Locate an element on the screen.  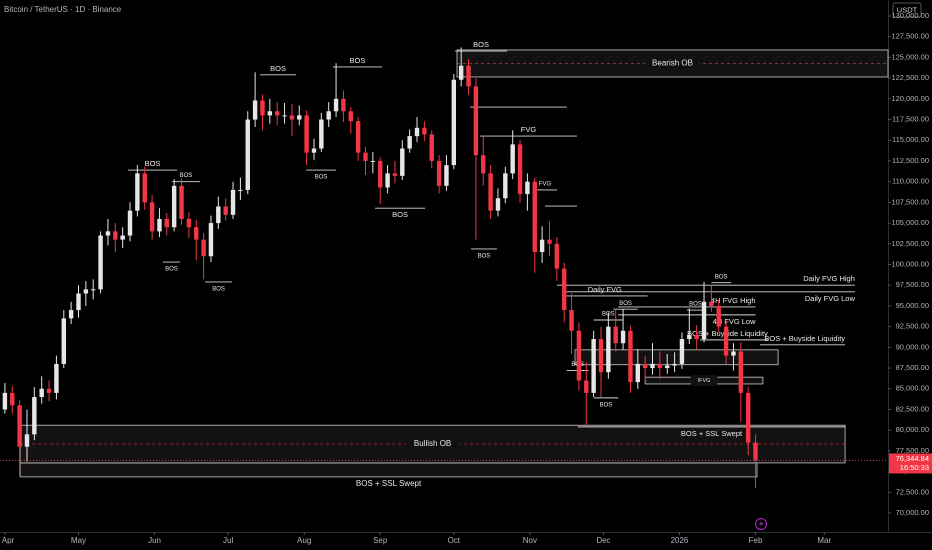
level-label: FVG is located at coordinates (545, 185).